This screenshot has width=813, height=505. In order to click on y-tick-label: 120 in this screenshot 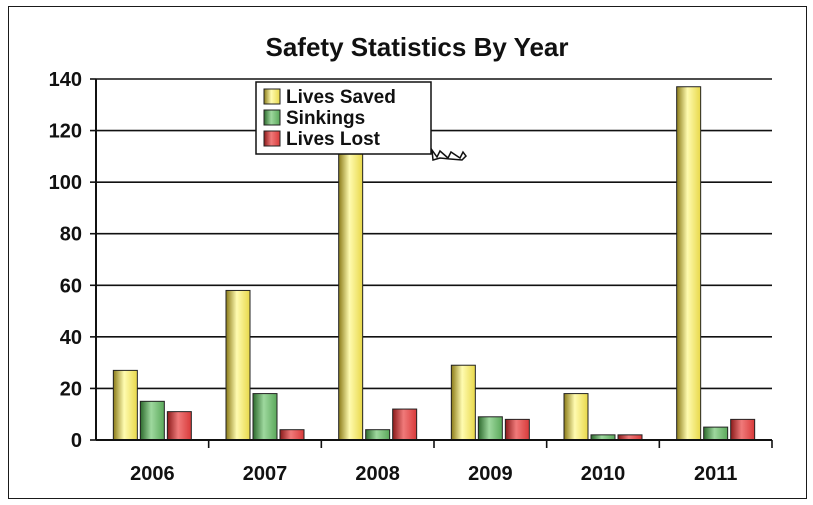, I will do `click(65, 132)`.